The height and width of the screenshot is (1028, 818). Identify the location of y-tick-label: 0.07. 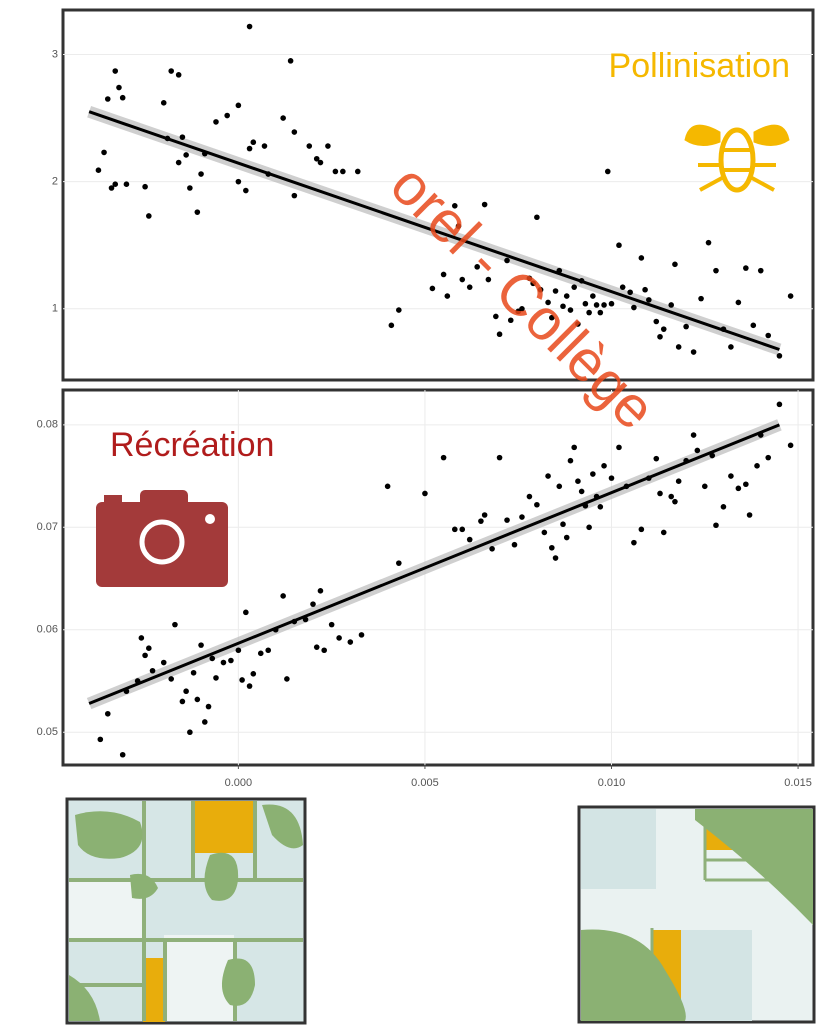
(47, 527).